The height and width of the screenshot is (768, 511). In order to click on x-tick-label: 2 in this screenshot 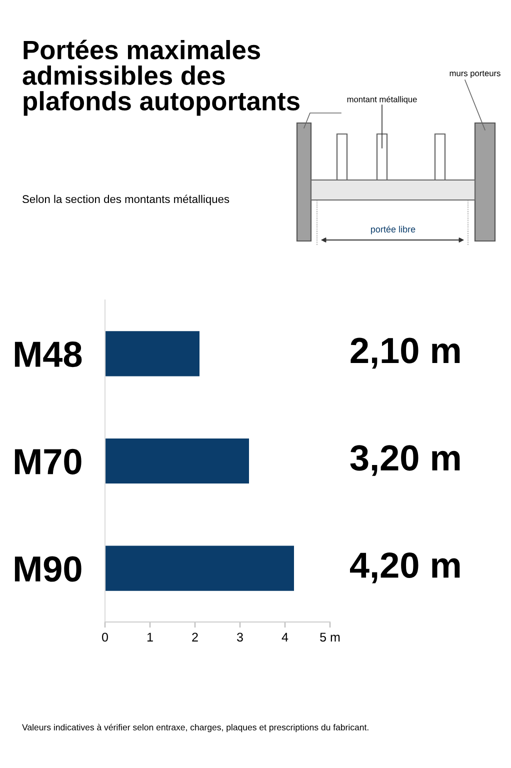, I will do `click(195, 637)`.